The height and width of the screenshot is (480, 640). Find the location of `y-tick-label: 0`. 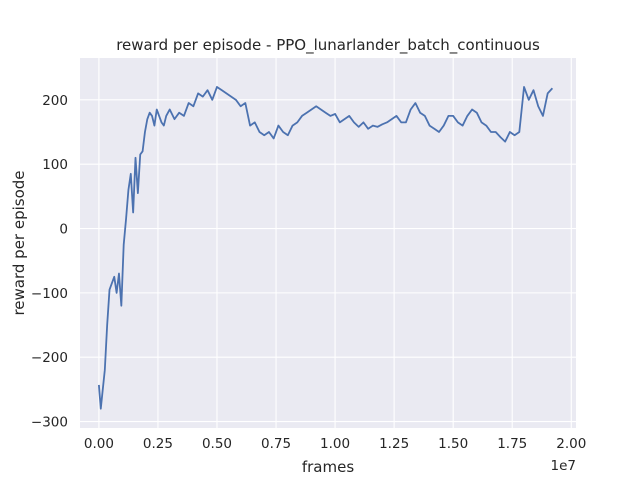

y-tick-label: 0 is located at coordinates (63, 230).